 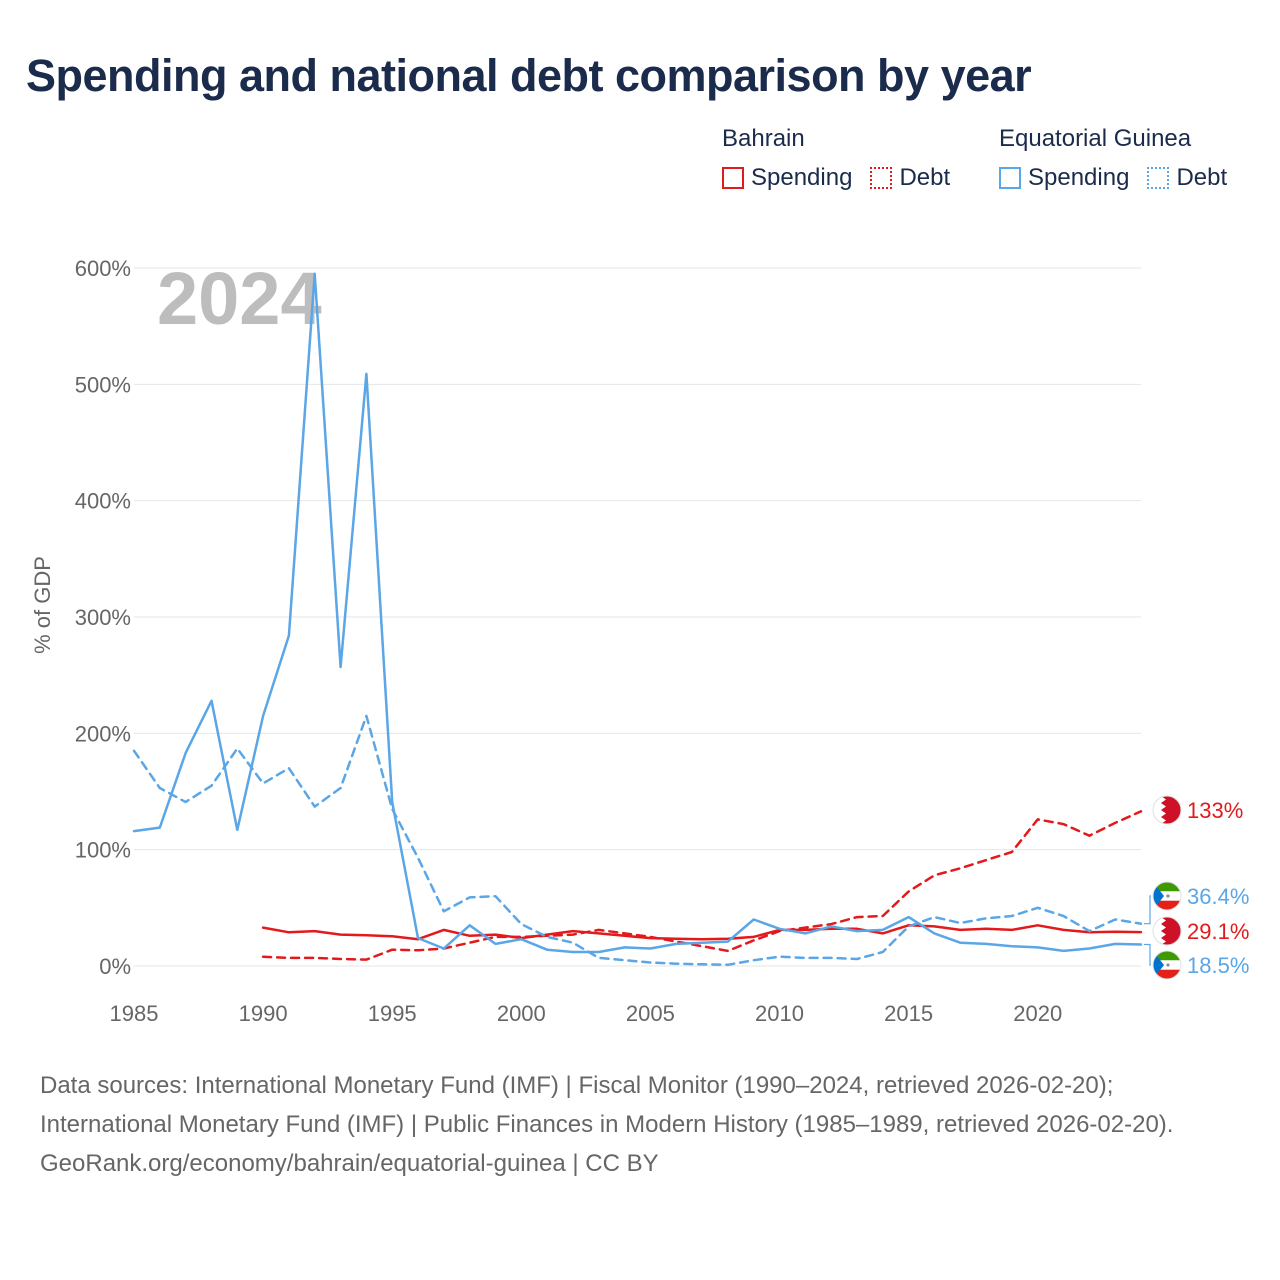 What do you see at coordinates (1122, 157) in the screenshot?
I see `legend-group-equatorial-guinea: Equatorial Guinea Spending Debt` at bounding box center [1122, 157].